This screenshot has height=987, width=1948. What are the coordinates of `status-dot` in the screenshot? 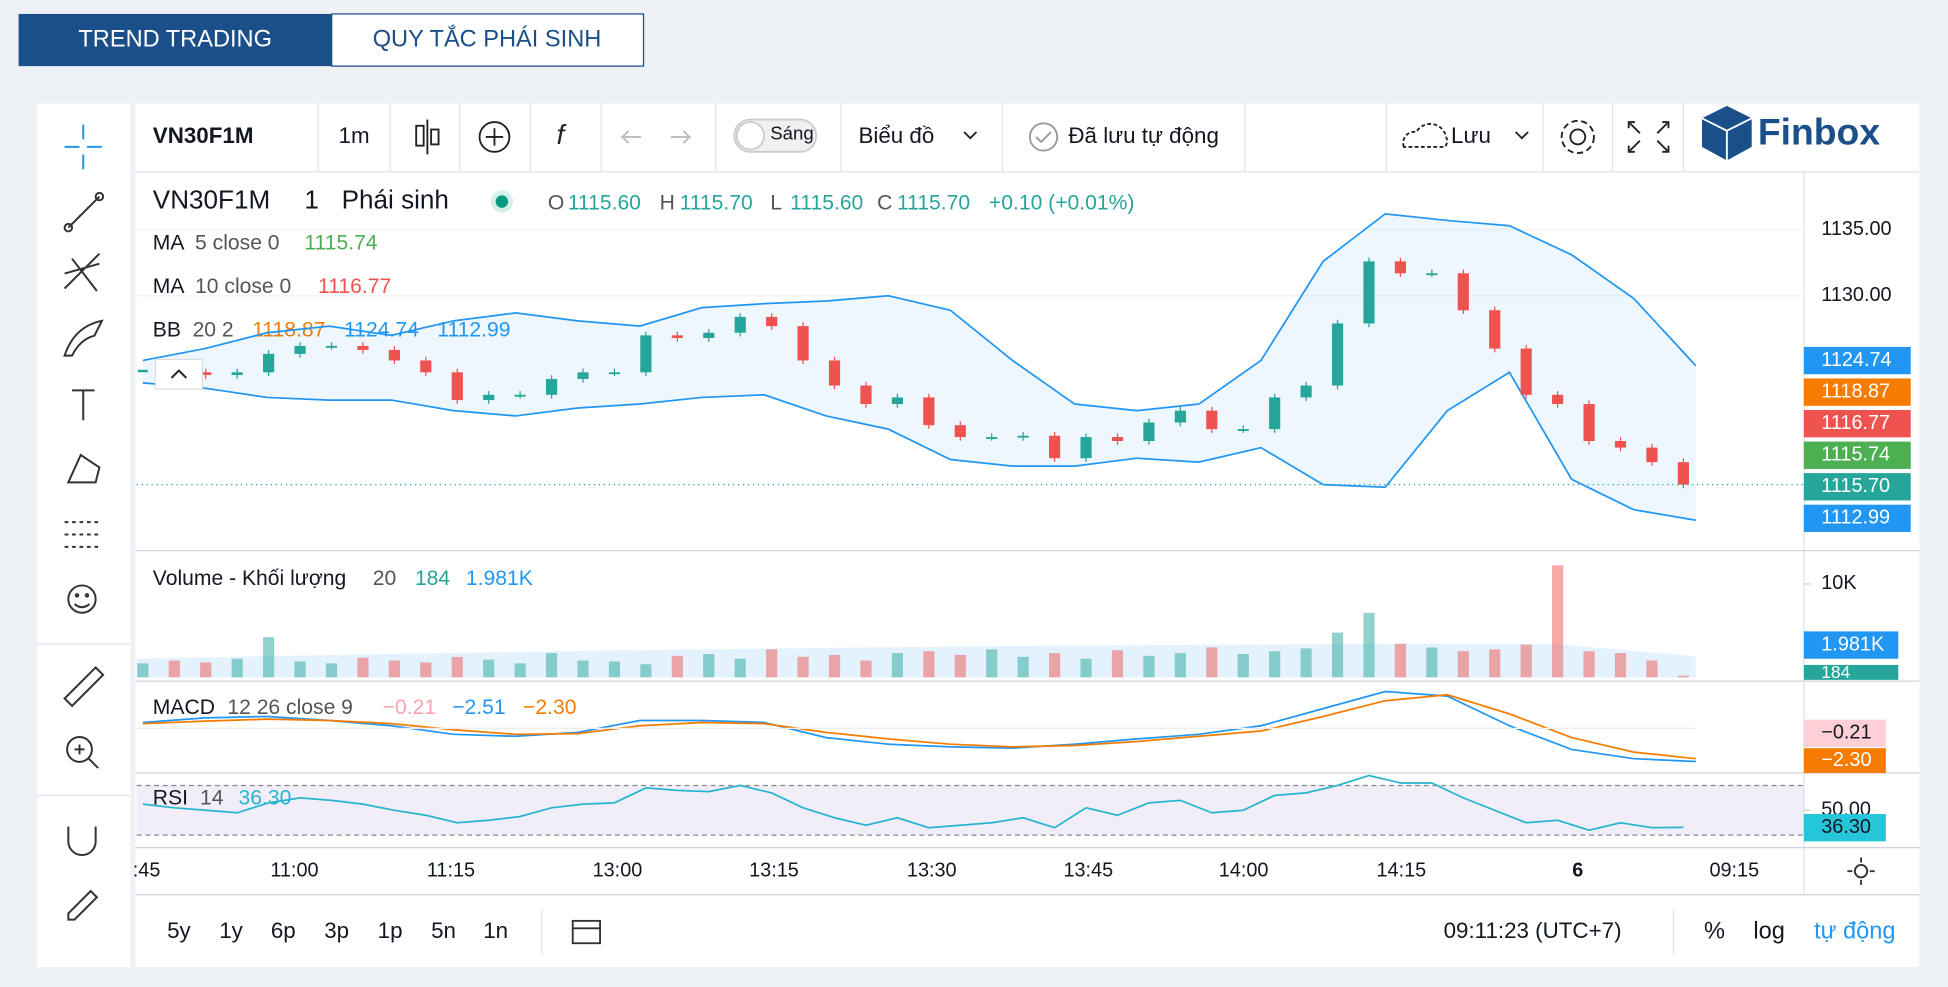 It's located at (502, 201).